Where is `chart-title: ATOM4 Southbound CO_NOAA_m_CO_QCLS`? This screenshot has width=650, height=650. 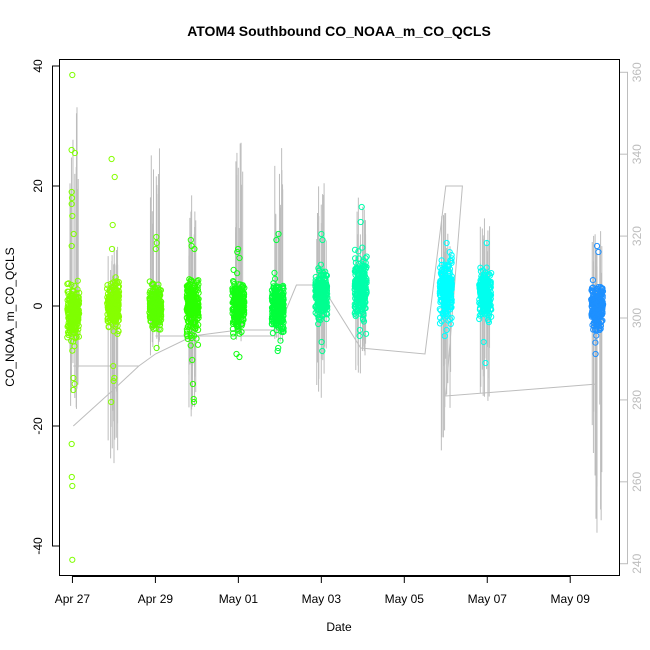 chart-title: ATOM4 Southbound CO_NOAA_m_CO_QCLS is located at coordinates (339, 31).